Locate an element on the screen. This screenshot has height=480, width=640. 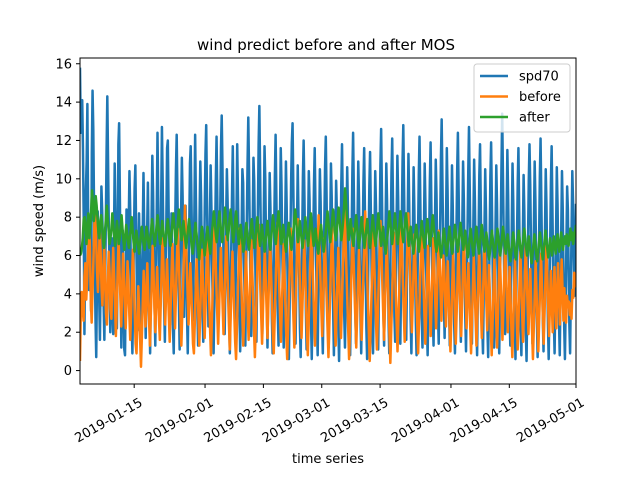
x-tick-label: 2019-05-01 is located at coordinates (550, 420).